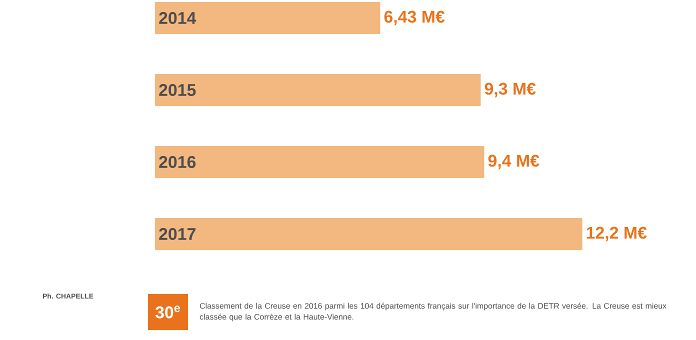 The height and width of the screenshot is (340, 696). What do you see at coordinates (167, 312) in the screenshot?
I see `text: 30$^{e}$` at bounding box center [167, 312].